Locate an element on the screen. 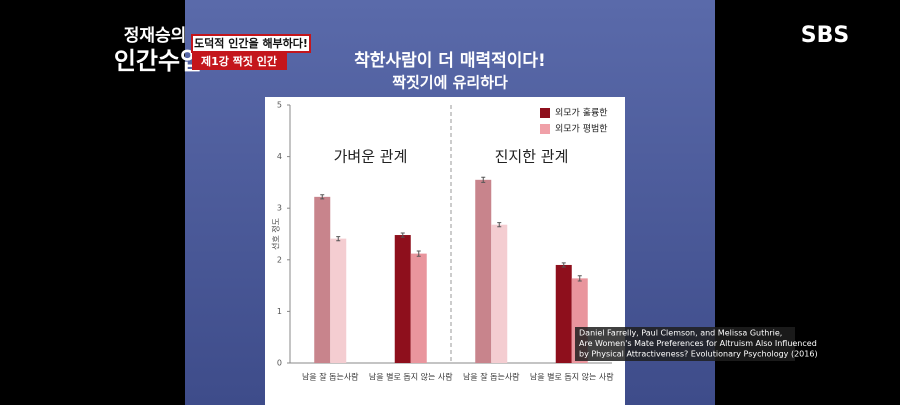 The height and width of the screenshot is (405, 900). facet-title: 가벼운 관계 is located at coordinates (371, 157).